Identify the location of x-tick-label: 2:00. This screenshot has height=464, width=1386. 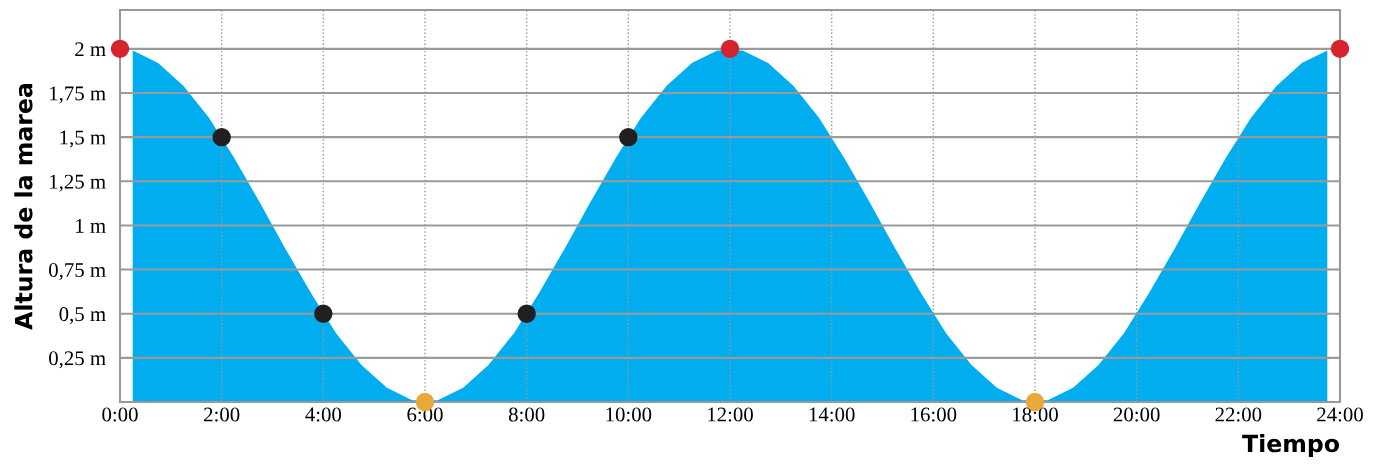
(222, 414).